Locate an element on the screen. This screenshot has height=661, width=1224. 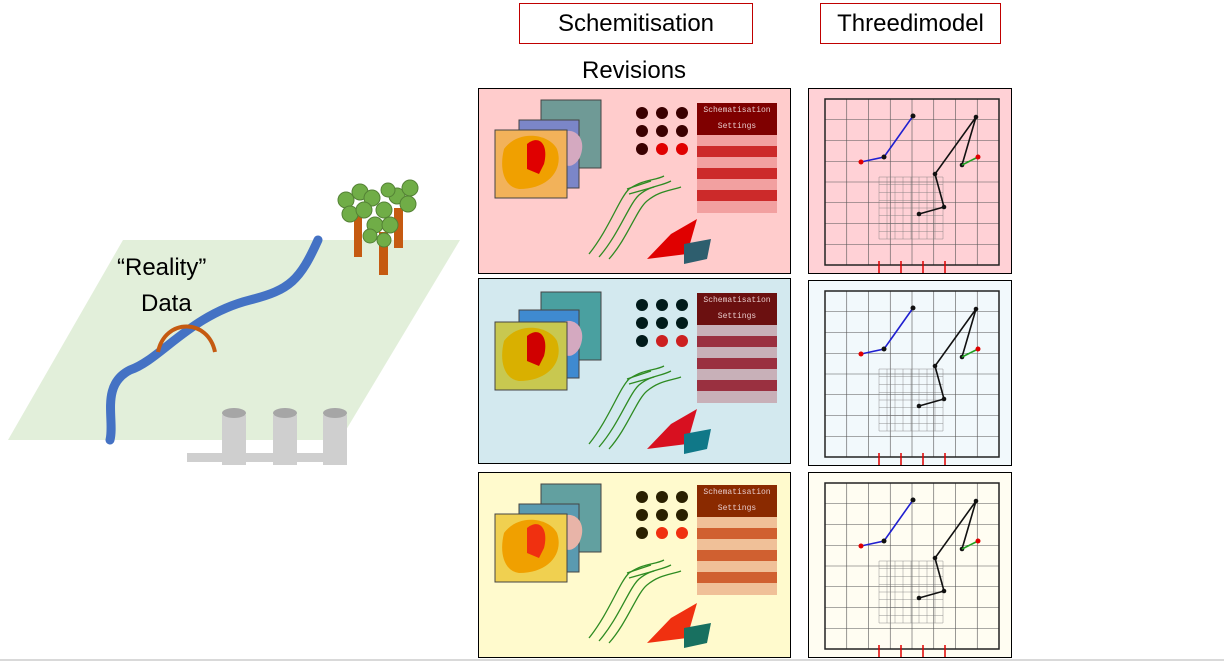
threedimodel-header-label: Threedimodel is located at coordinates (910, 23).